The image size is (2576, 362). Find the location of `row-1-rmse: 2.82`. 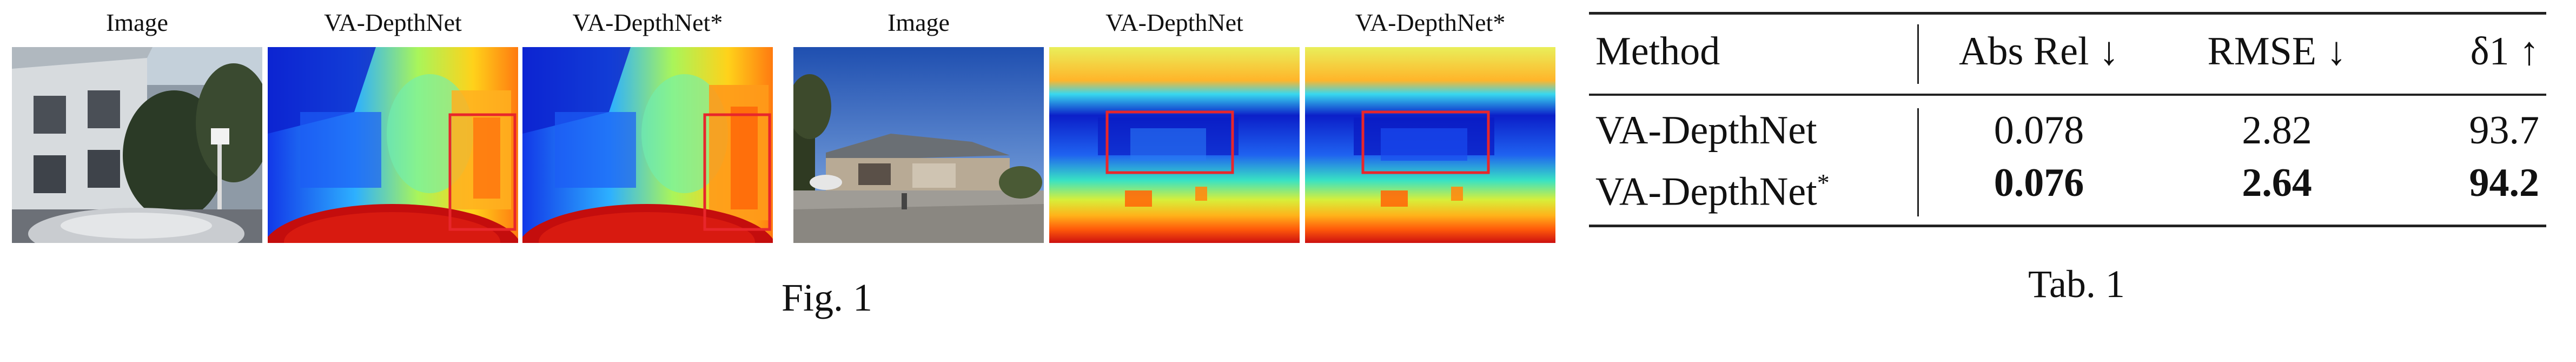

row-1-rmse: 2.82 is located at coordinates (2277, 131).